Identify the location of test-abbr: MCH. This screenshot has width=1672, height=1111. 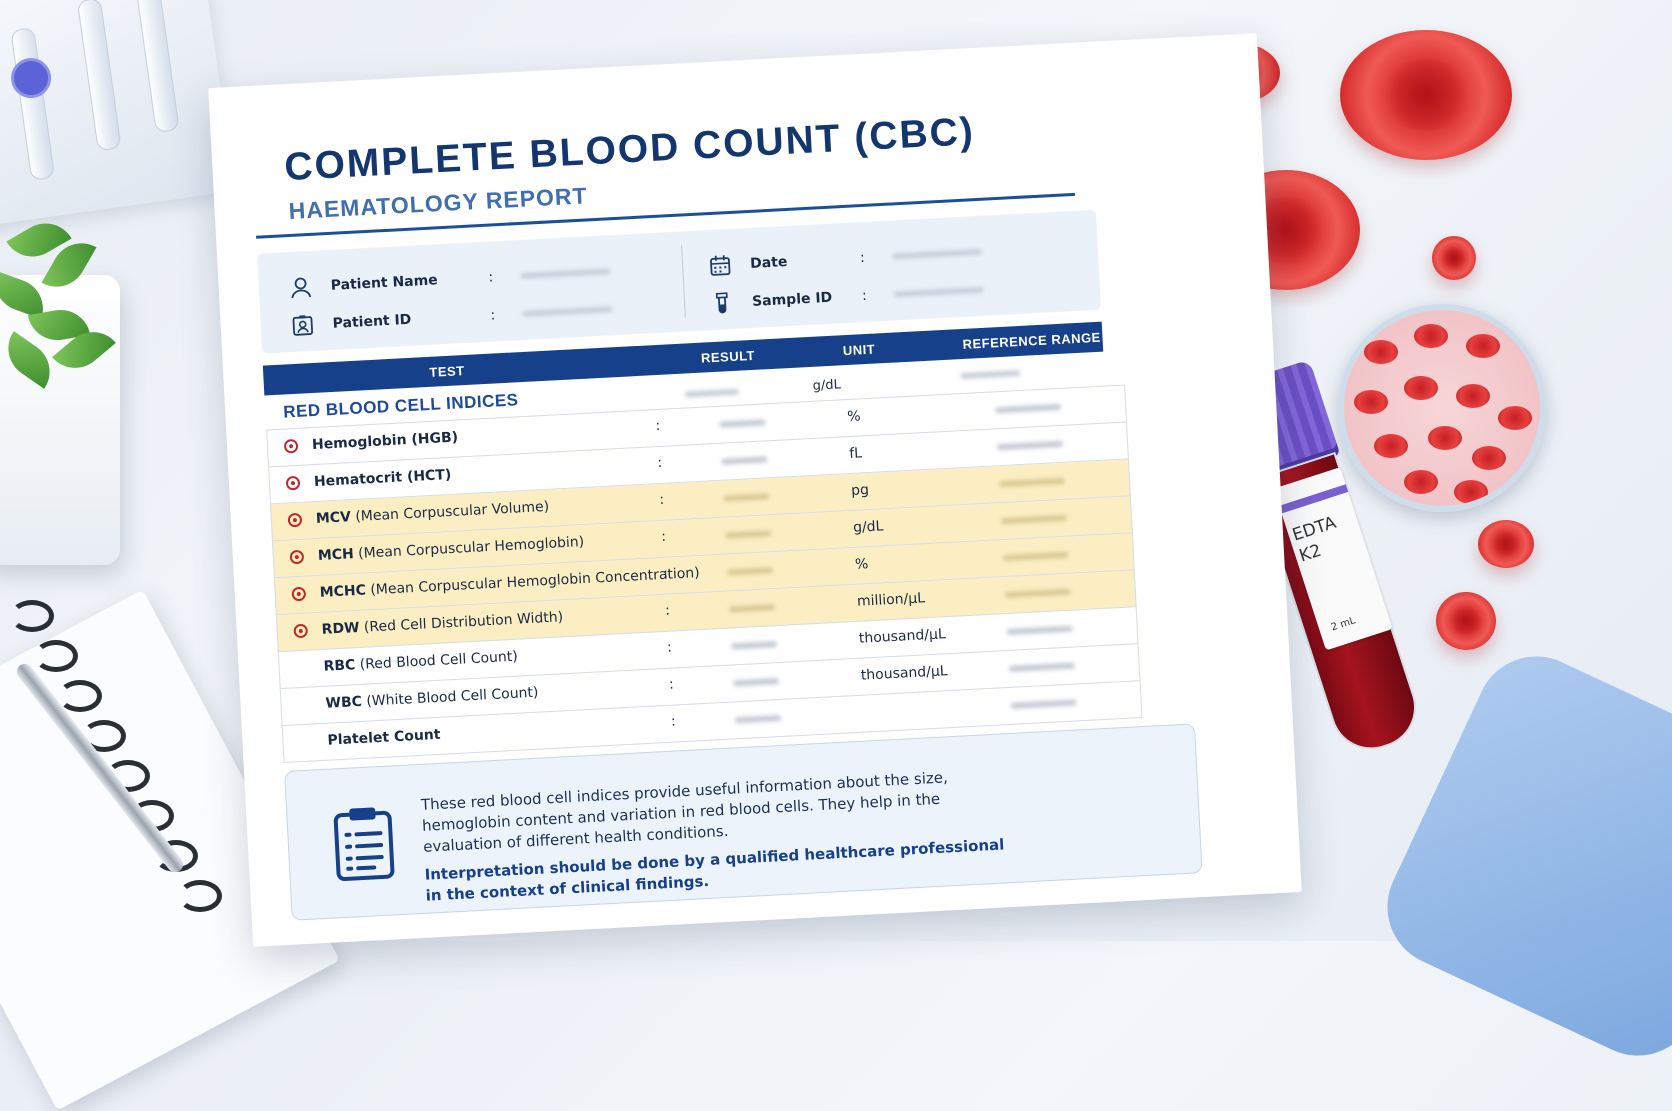
(335, 555).